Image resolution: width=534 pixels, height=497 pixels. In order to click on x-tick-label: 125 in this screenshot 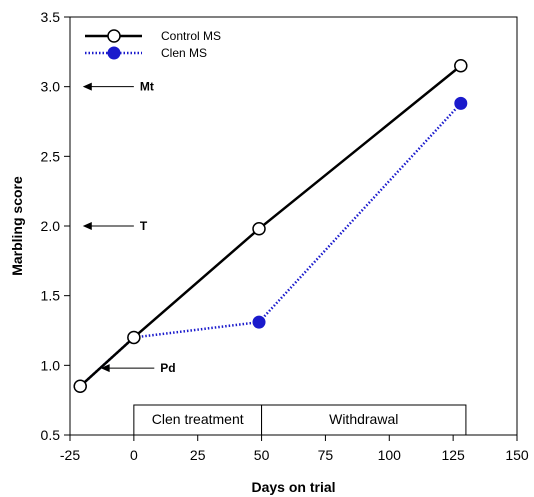, I will do `click(453, 455)`.